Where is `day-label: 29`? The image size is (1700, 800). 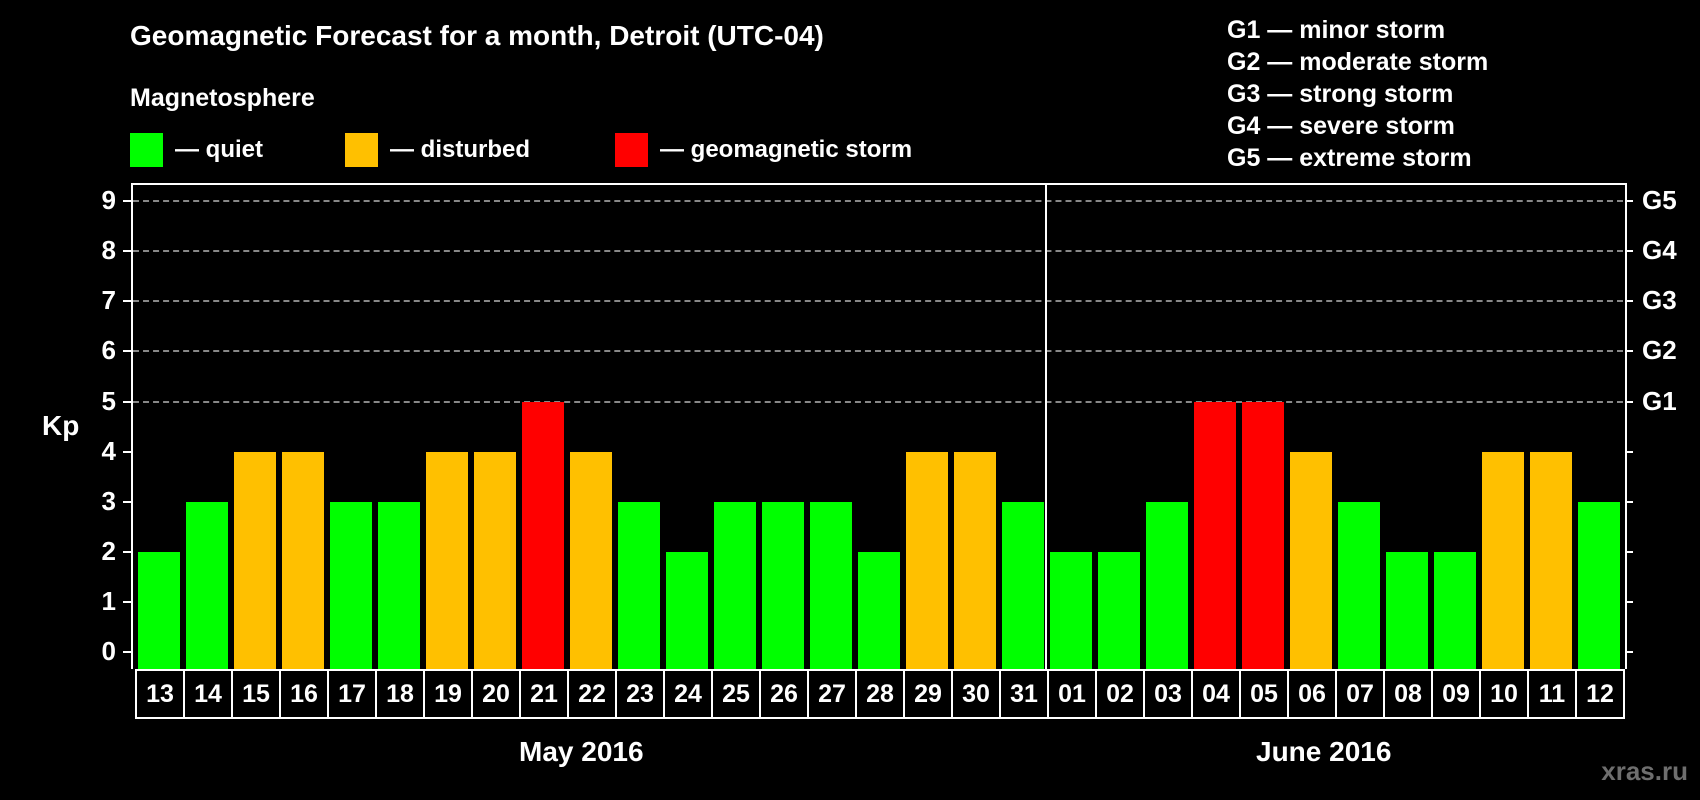 day-label: 29 is located at coordinates (929, 694).